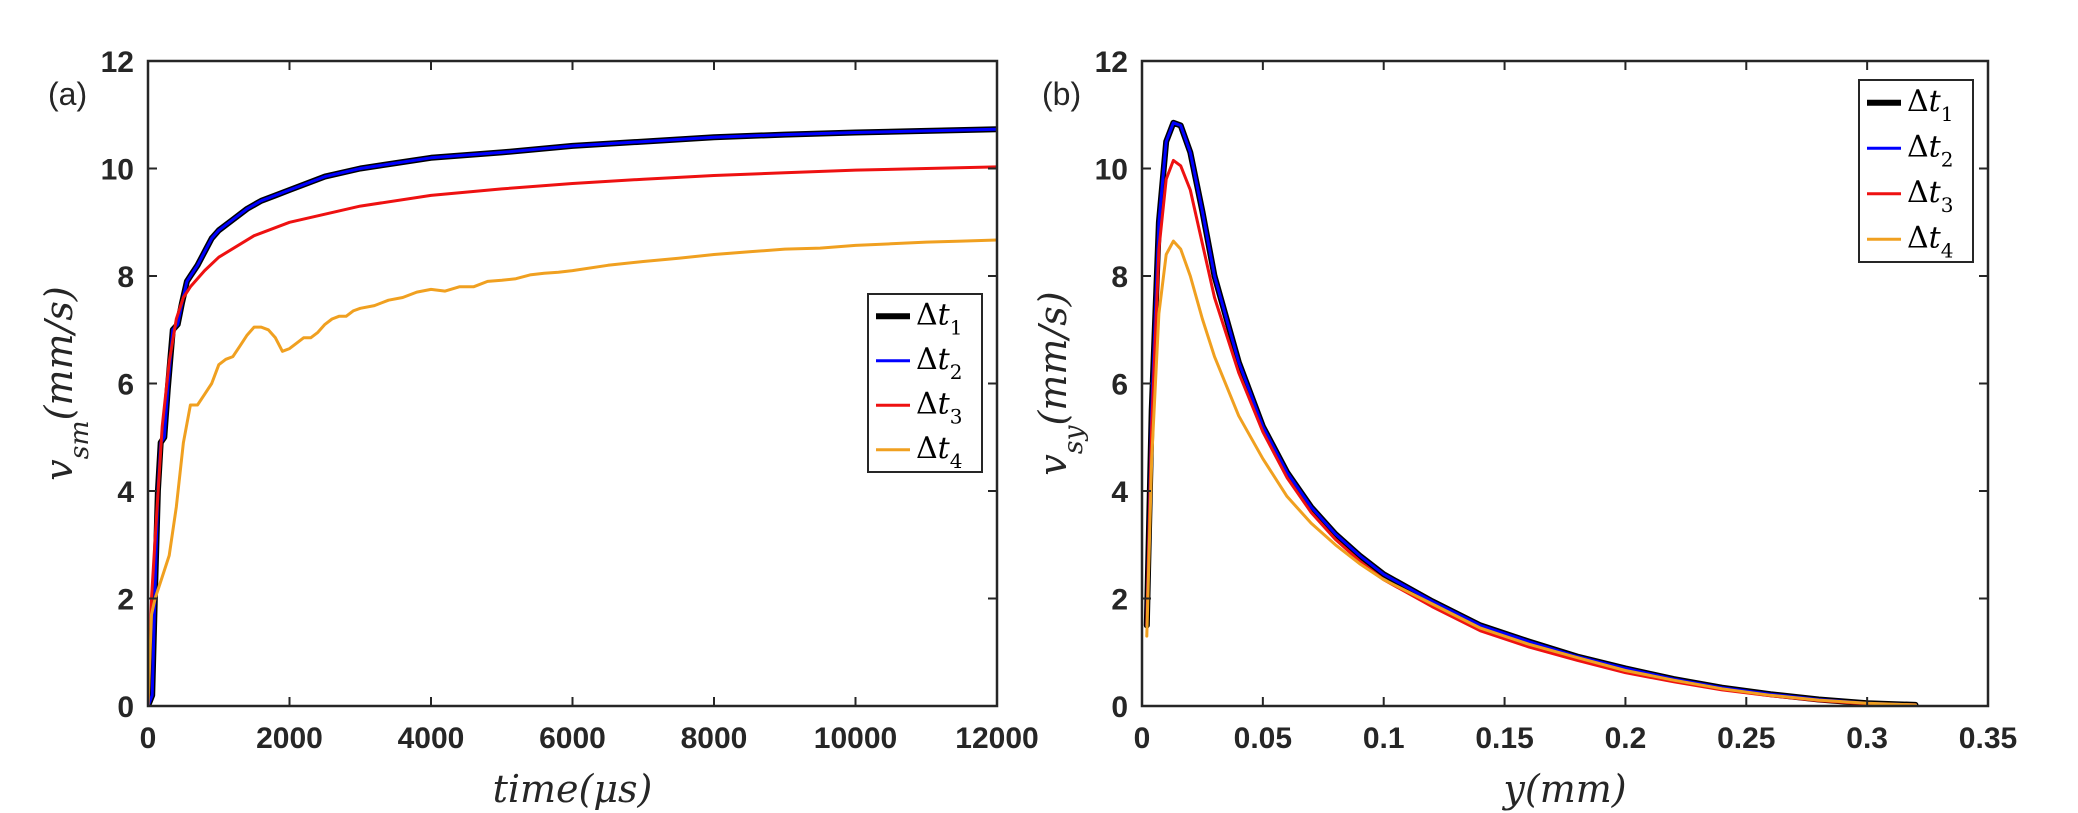  What do you see at coordinates (1746, 738) in the screenshot?
I see `x-tick-label: 0.25` at bounding box center [1746, 738].